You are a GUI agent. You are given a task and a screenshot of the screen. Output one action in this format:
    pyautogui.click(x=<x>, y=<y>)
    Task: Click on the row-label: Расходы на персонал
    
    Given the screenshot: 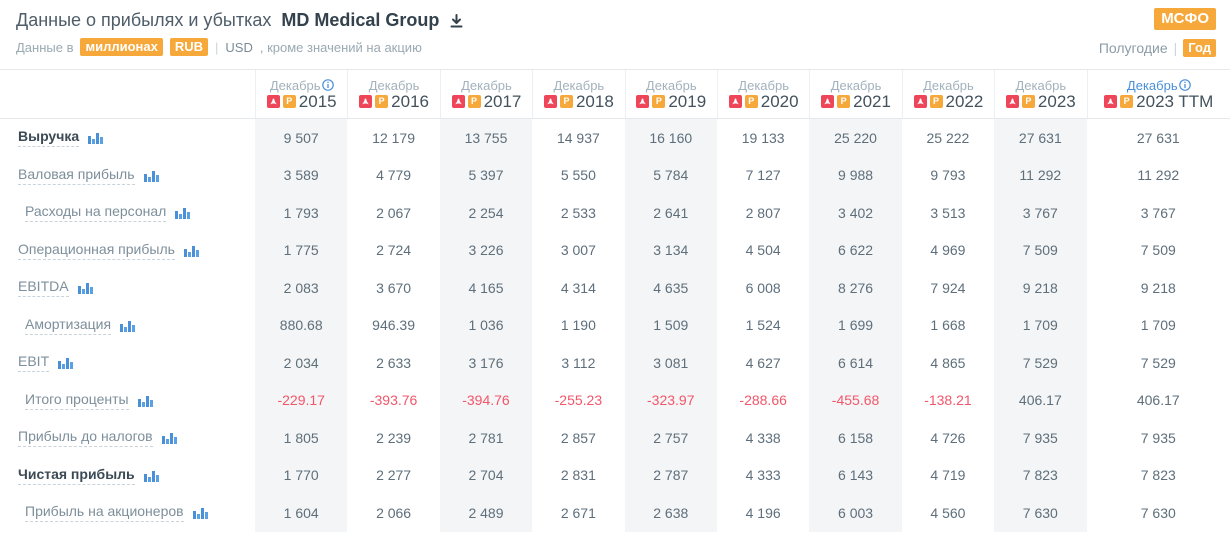 What is the action you would take?
    pyautogui.click(x=96, y=213)
    